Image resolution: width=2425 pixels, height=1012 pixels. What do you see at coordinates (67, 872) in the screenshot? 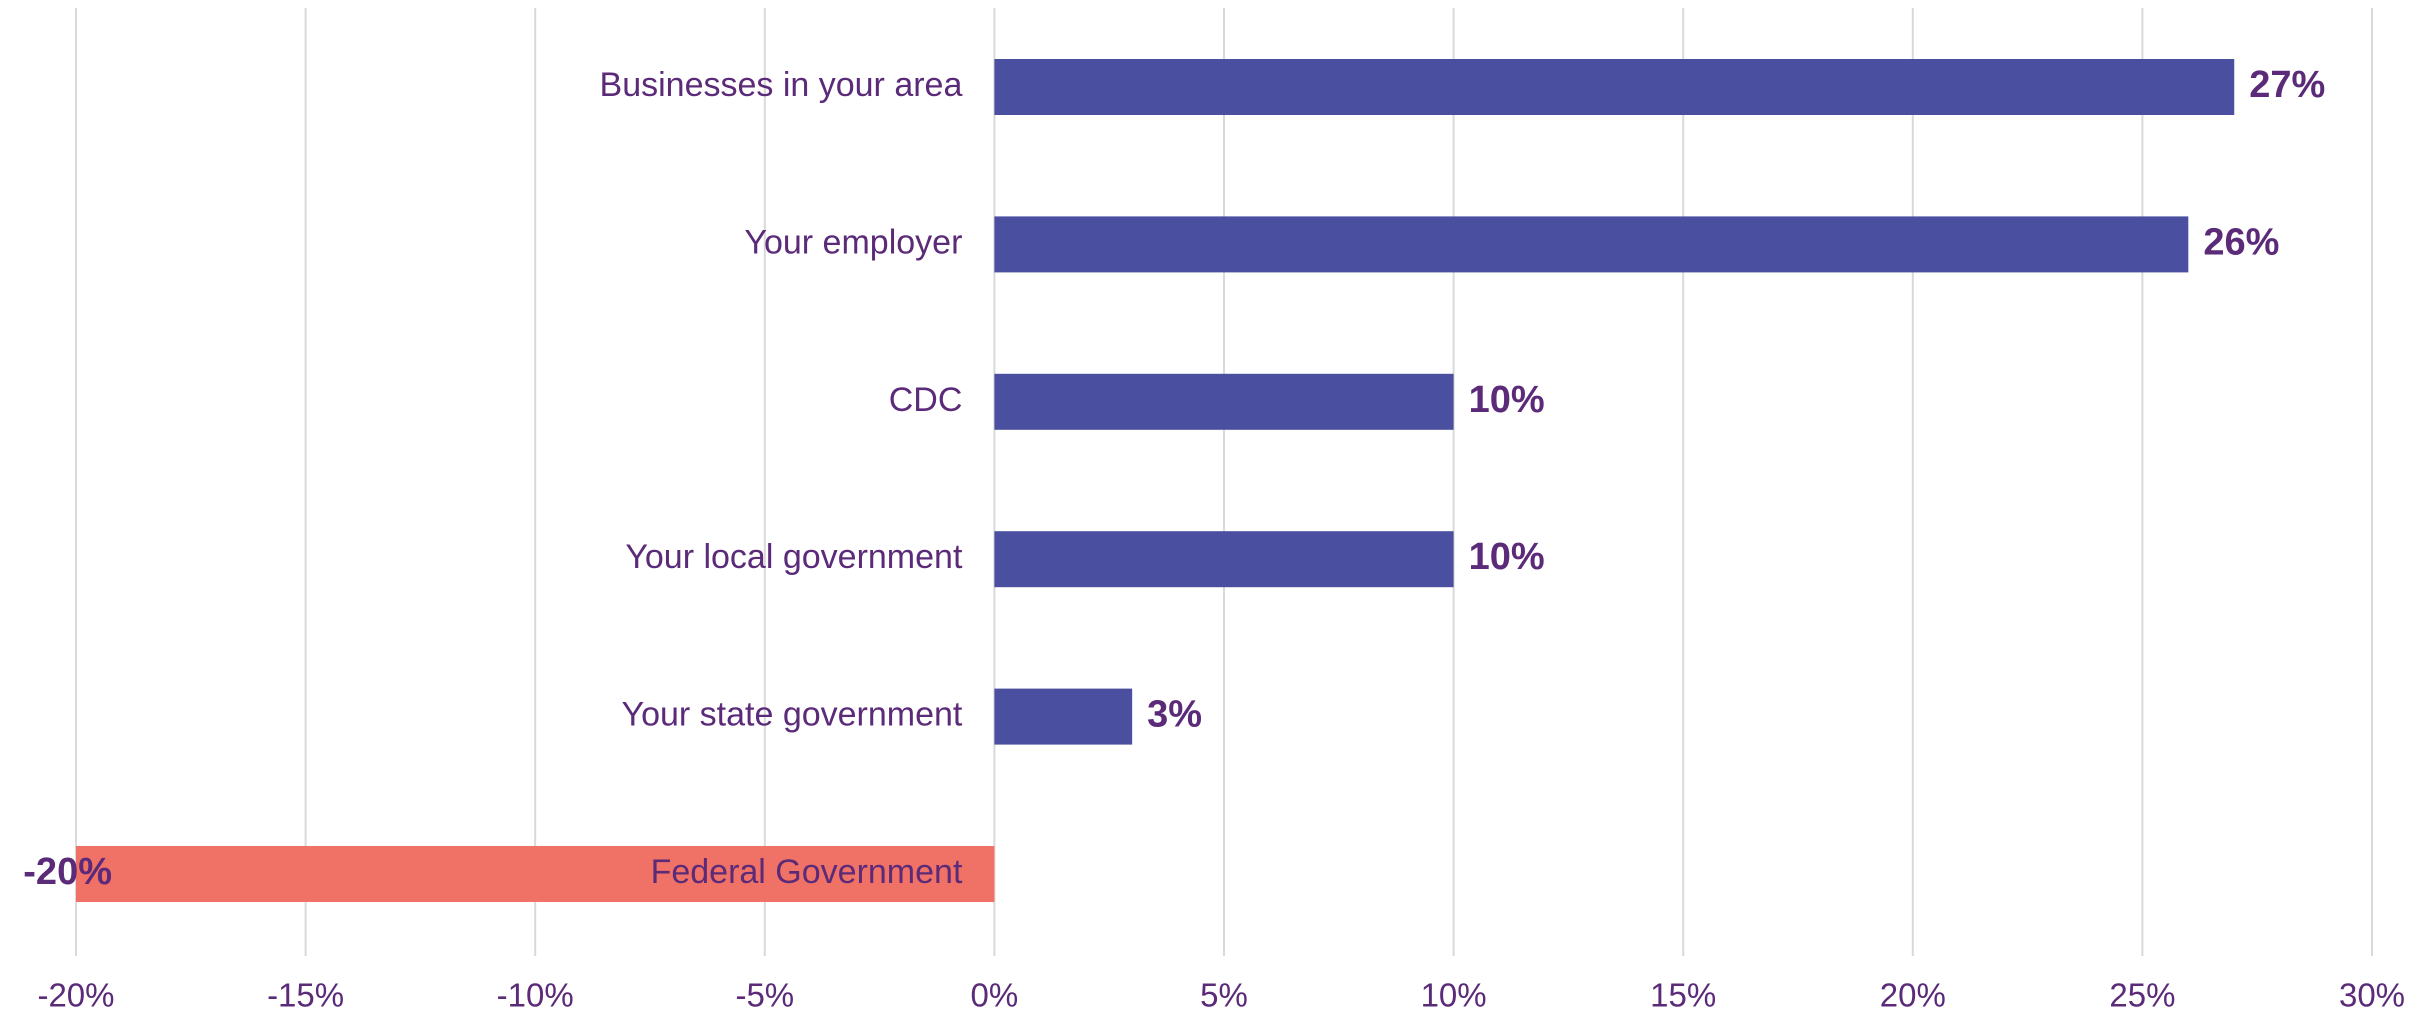
I see `value-label: -20%` at bounding box center [67, 872].